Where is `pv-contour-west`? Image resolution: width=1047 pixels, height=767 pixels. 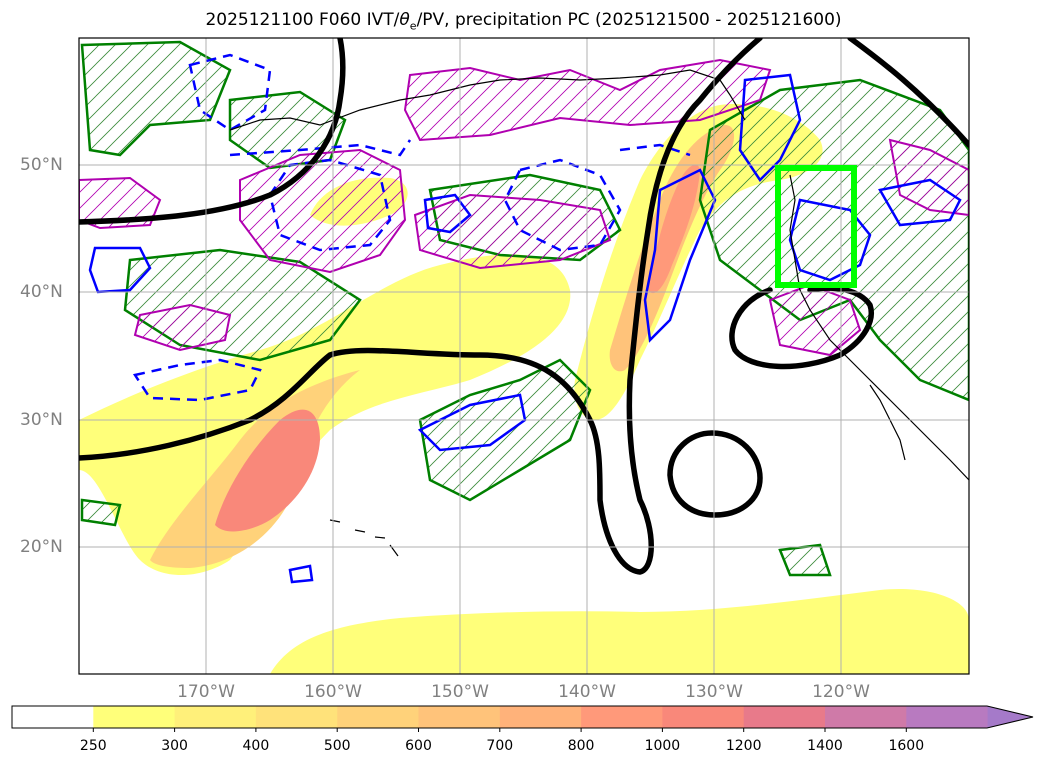 pv-contour-west is located at coordinates (120, 203).